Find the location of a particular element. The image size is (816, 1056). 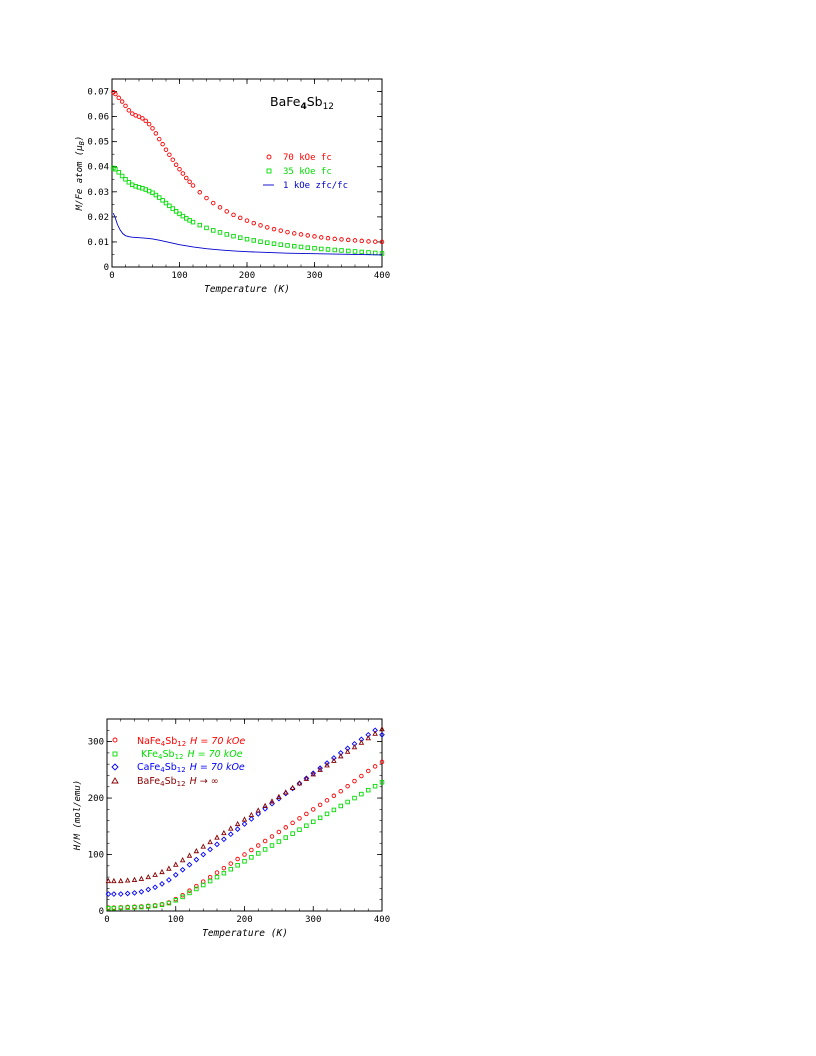

x-tick-label: 200 is located at coordinates (244, 920).